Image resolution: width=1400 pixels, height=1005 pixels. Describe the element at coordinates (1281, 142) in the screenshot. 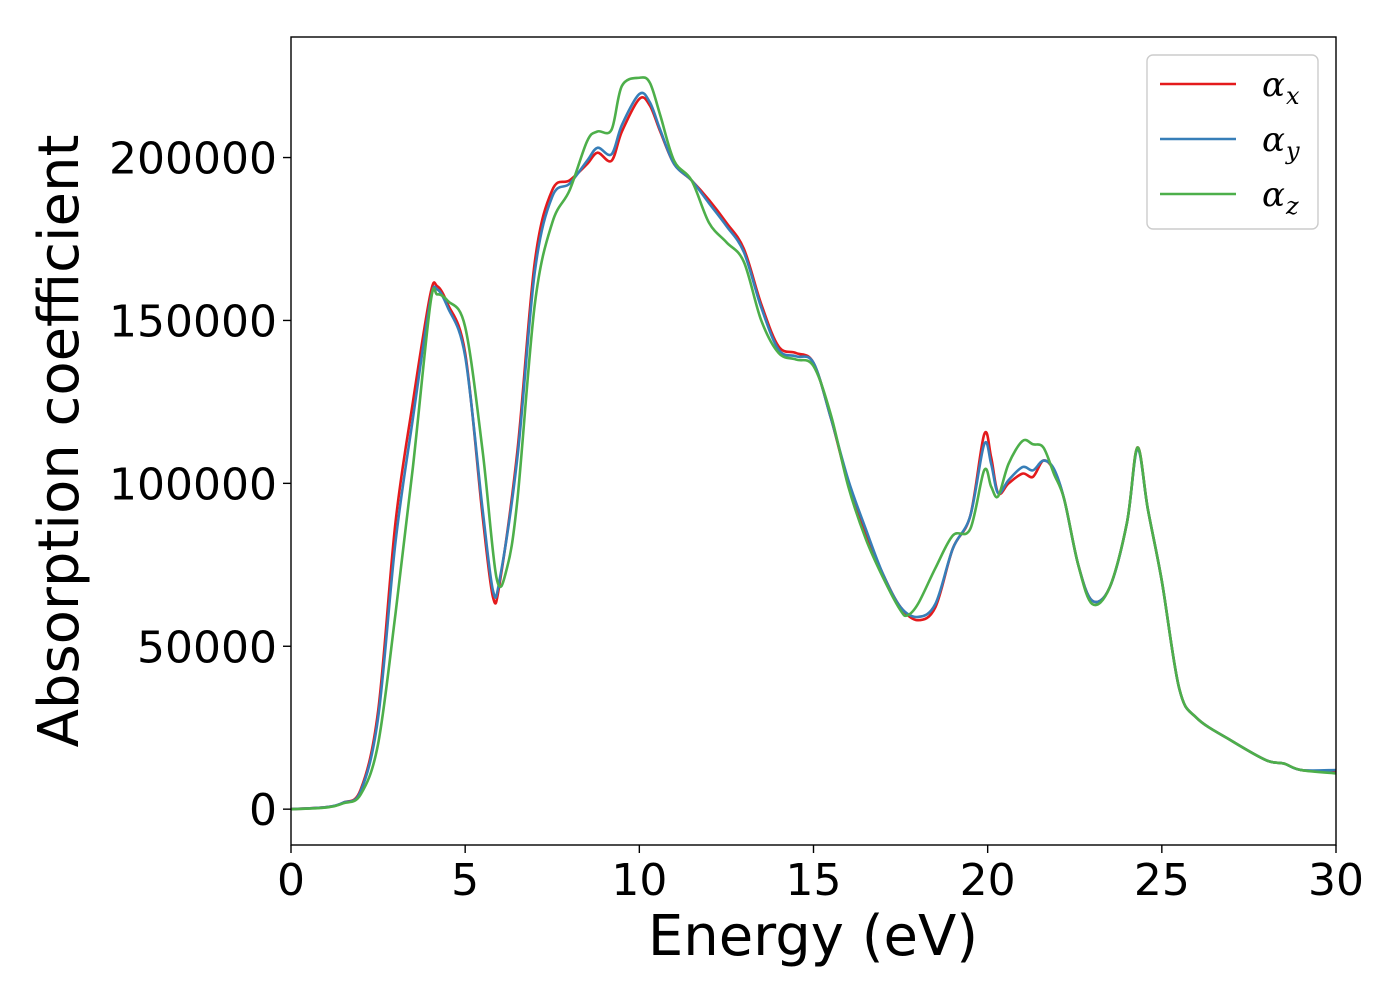

I see `legend-label-alpha-y: αy` at that location.